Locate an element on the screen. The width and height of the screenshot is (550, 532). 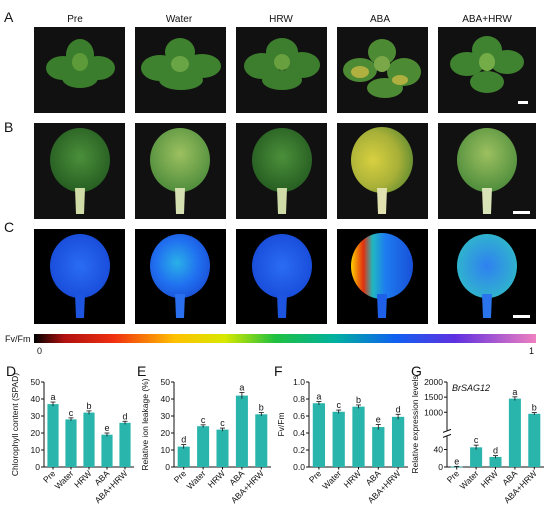
y-tick-label: 0.6 is located at coordinates (299, 416).